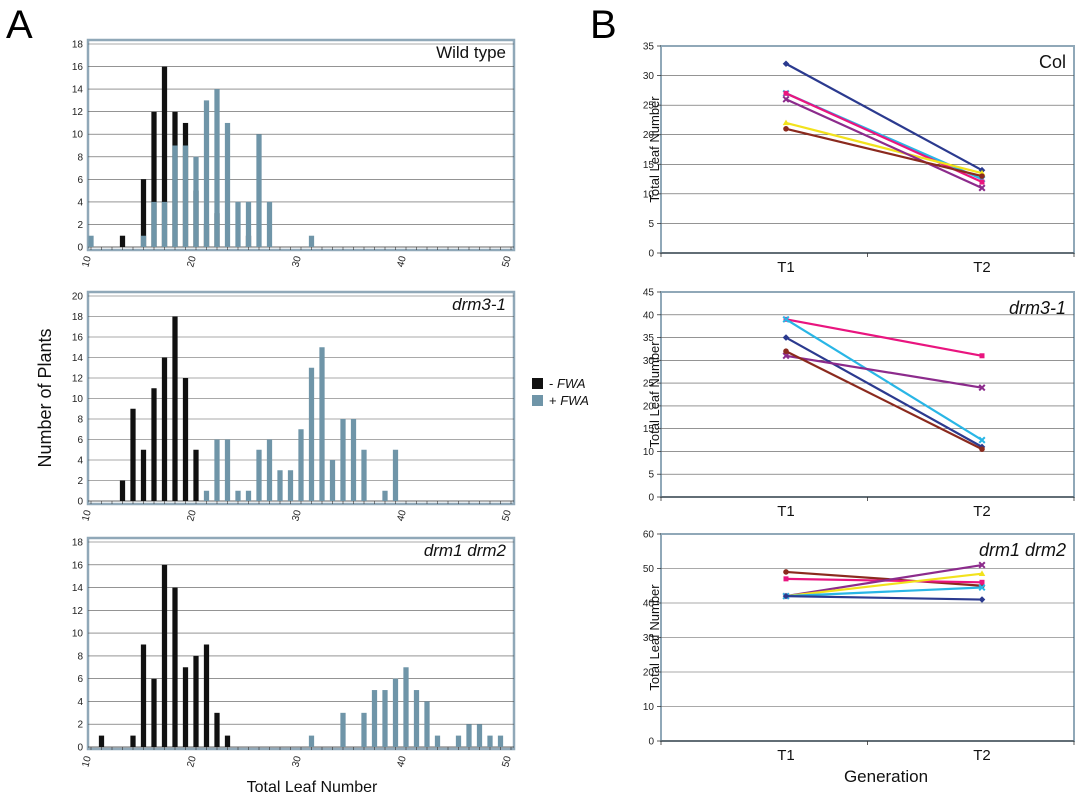  I want to click on x-tick-label: 50, so click(507, 762).